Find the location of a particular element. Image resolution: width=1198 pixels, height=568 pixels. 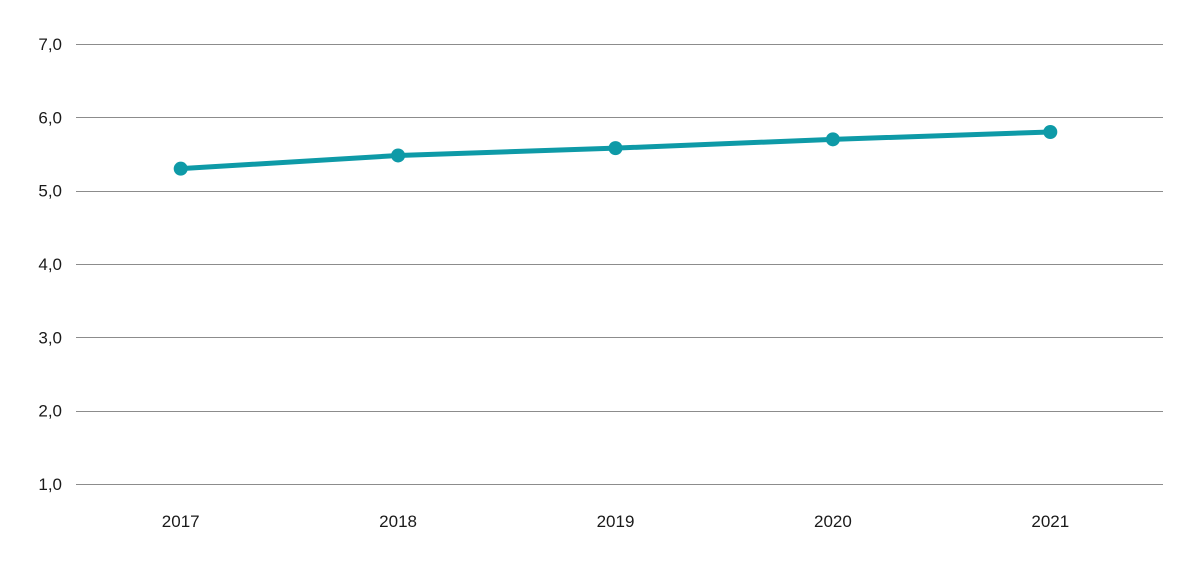

y-tick-label: 4,0 is located at coordinates (50, 264).